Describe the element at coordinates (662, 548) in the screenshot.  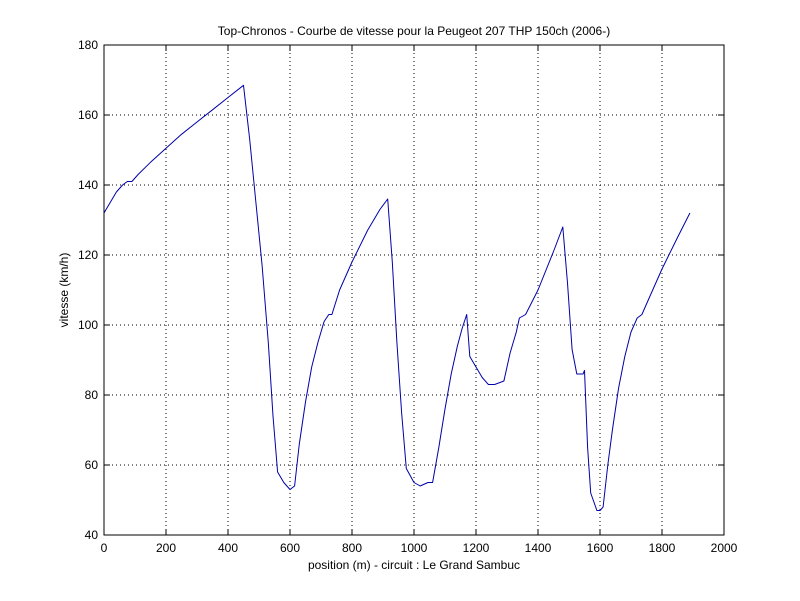
I see `x-tick-label: 1800` at that location.